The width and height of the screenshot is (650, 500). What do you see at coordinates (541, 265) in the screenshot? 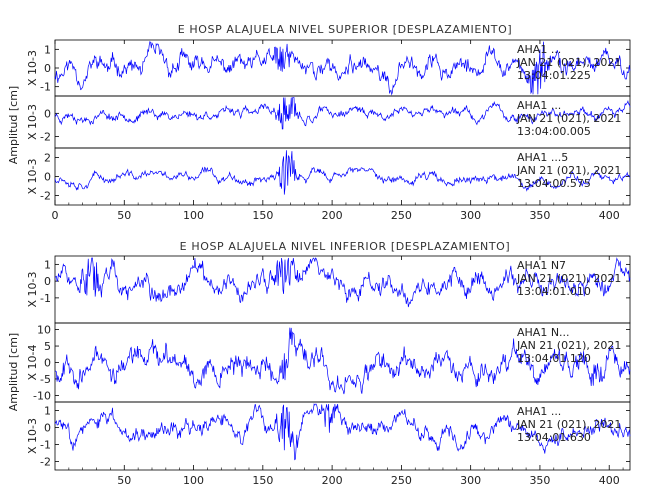
I see `trace-annotation: AHA1 N7` at bounding box center [541, 265].